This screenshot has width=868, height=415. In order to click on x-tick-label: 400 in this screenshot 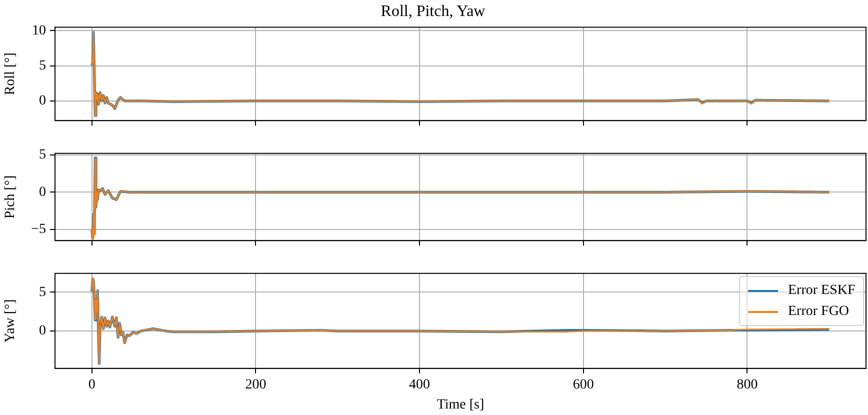, I will do `click(419, 384)`.